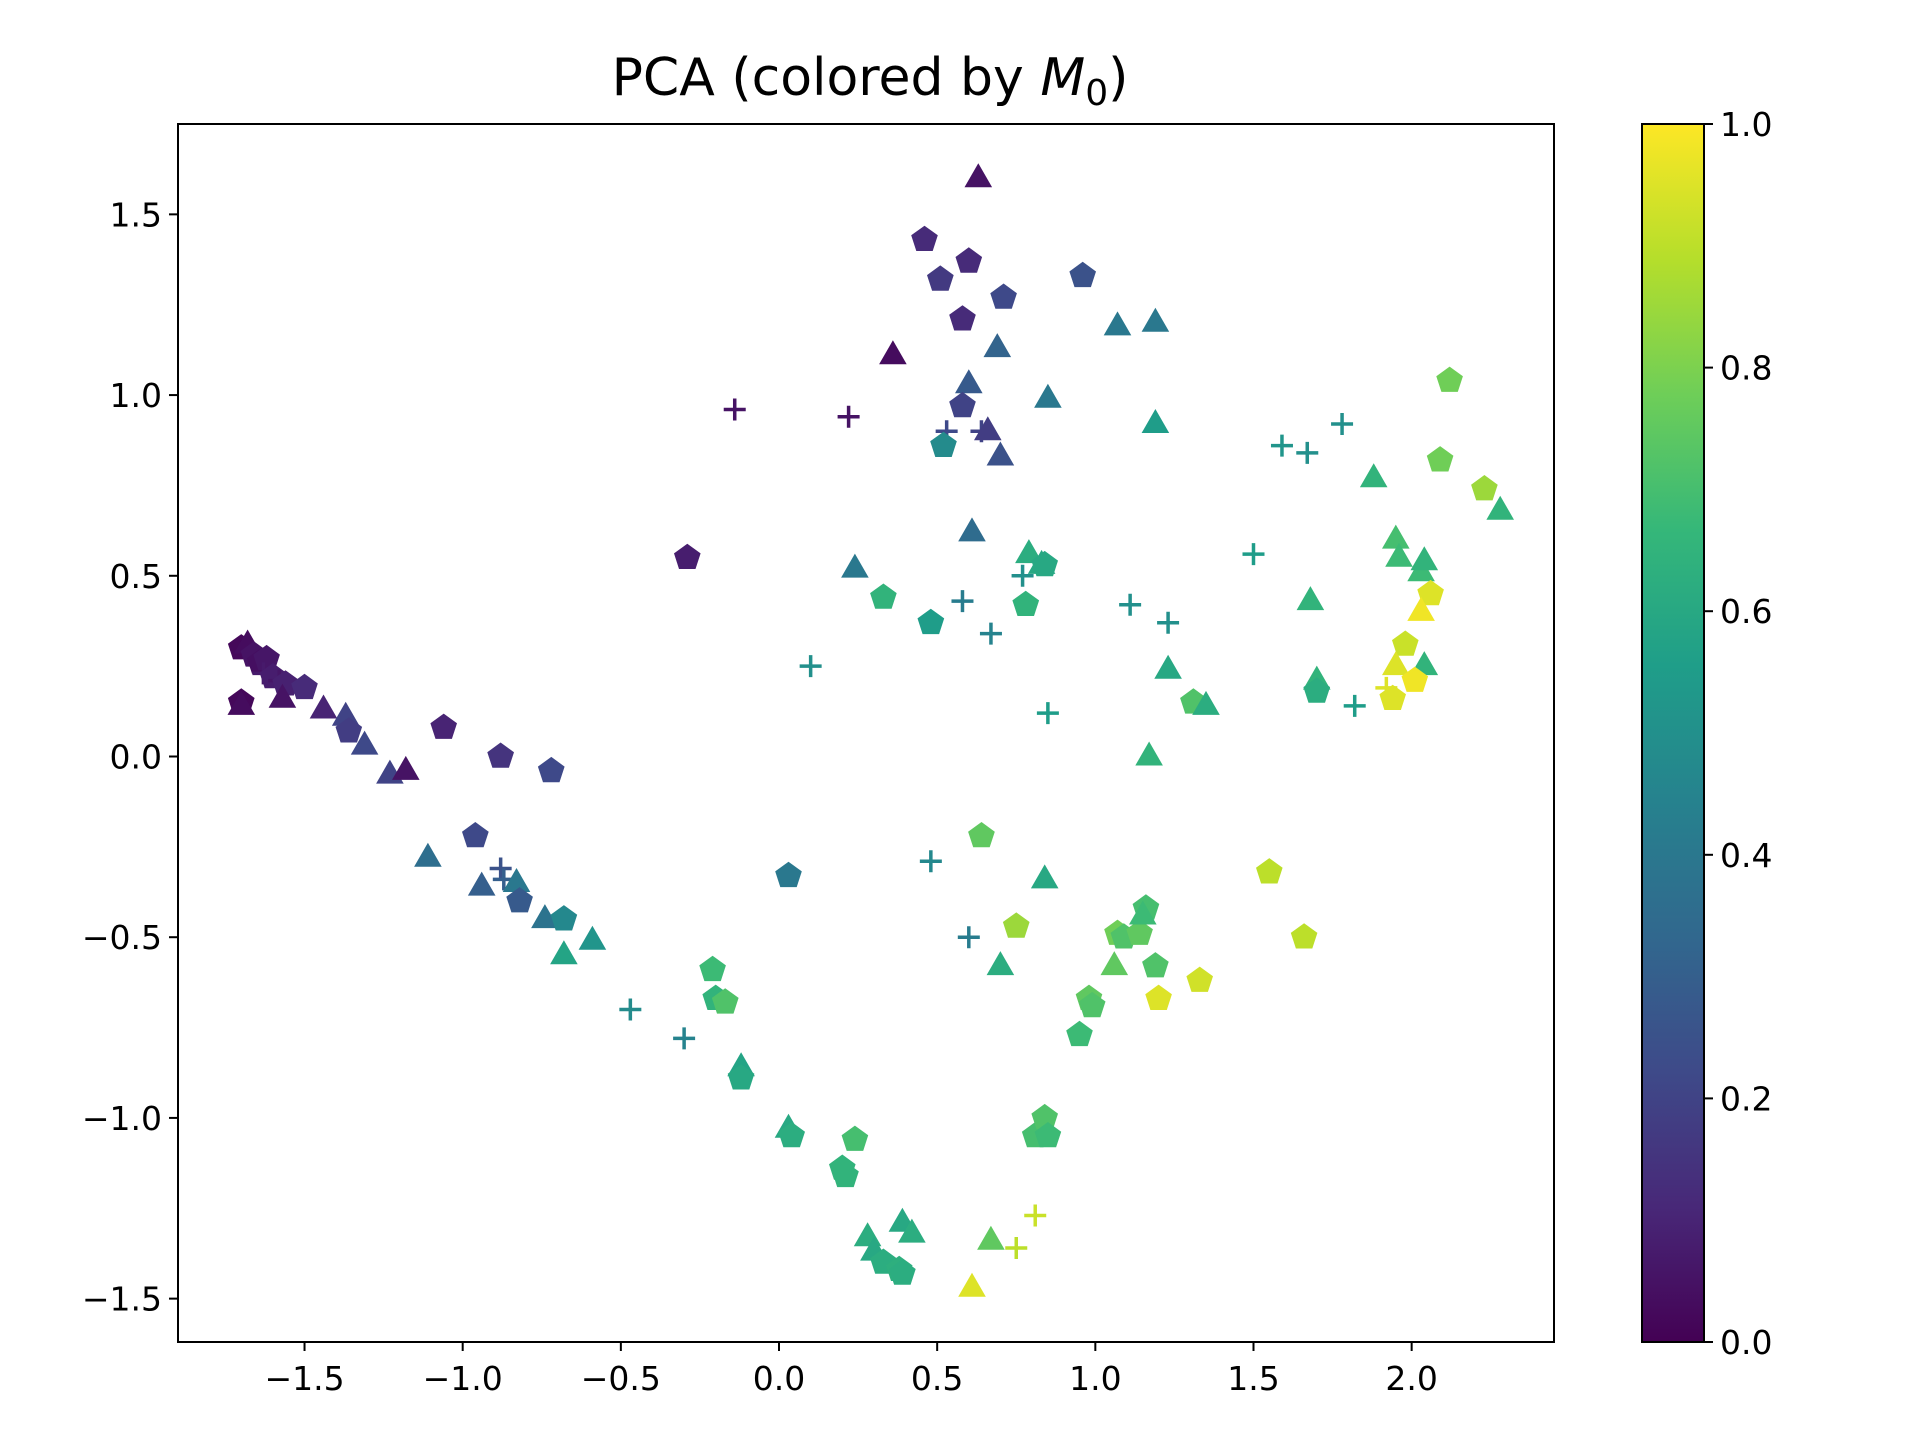 This screenshot has width=1920, height=1440. What do you see at coordinates (937, 1378) in the screenshot?
I see `x-tick-label: 0.5` at bounding box center [937, 1378].